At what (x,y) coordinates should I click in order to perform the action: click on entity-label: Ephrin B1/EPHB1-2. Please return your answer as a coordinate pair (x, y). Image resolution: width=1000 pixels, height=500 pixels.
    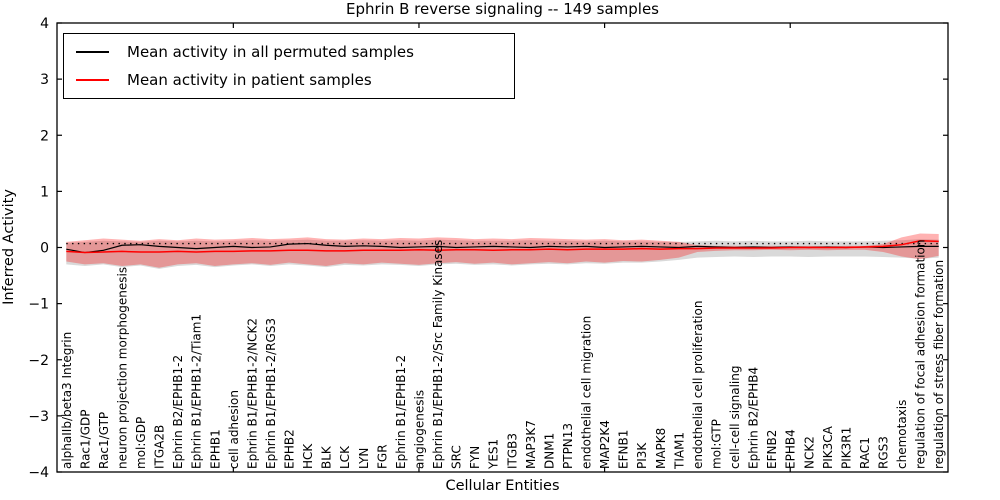
    Looking at the image, I should click on (401, 412).